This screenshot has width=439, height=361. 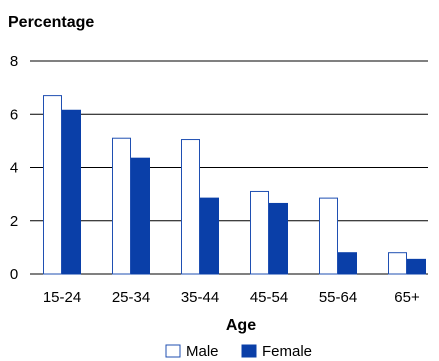 I want to click on legend-label-male: Male, so click(x=202, y=351).